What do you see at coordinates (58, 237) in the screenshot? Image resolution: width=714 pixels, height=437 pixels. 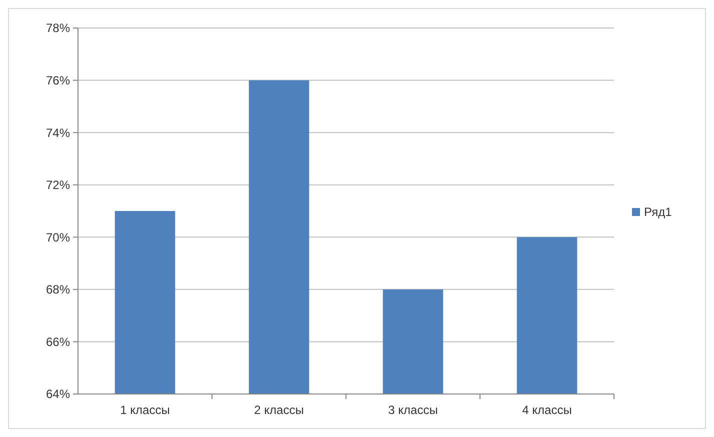 I see `y-tick-label: 70%` at bounding box center [58, 237].